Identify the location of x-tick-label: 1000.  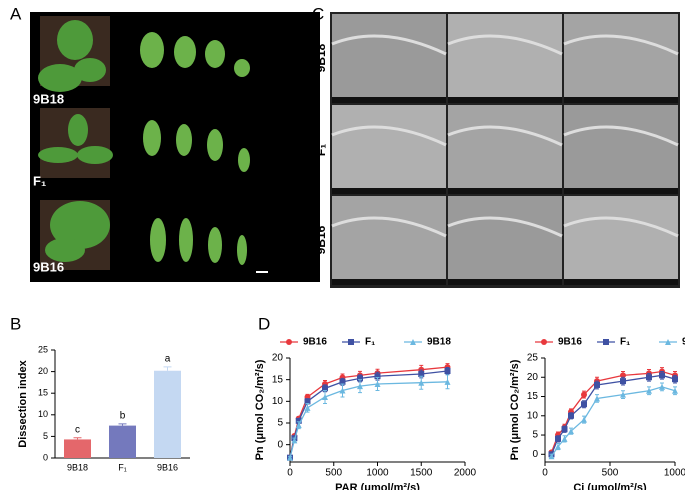
(377, 473).